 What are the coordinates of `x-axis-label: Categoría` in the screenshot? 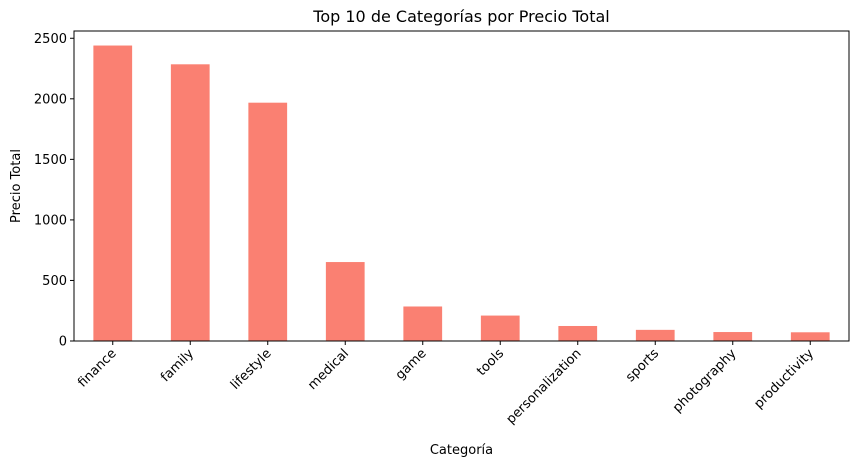 It's located at (461, 450).